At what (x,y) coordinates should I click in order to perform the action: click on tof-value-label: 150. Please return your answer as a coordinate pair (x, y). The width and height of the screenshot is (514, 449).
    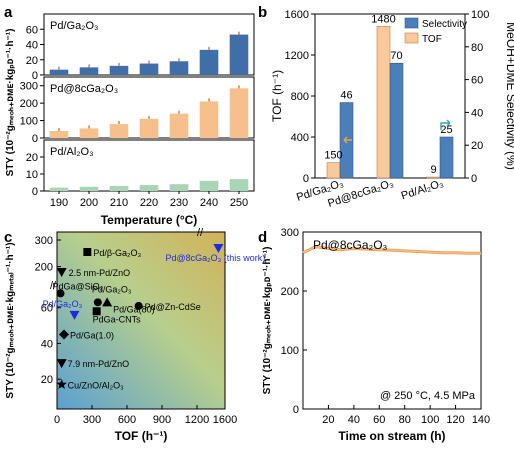
    Looking at the image, I should click on (333, 156).